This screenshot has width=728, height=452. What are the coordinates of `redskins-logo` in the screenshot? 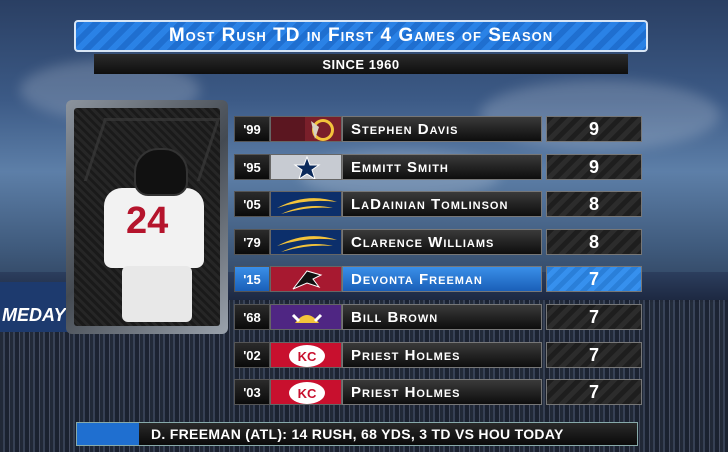 It's located at (306, 129).